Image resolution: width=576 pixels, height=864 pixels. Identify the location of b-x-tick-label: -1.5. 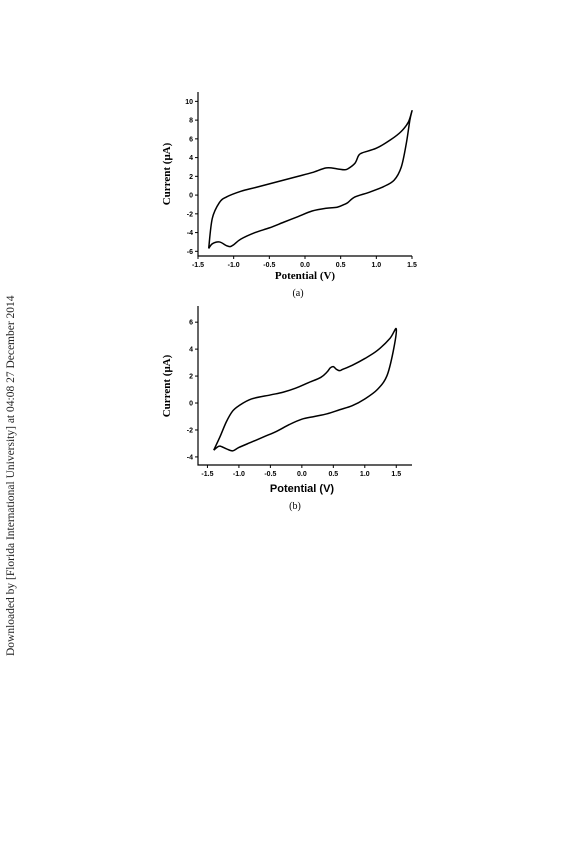
(207, 474).